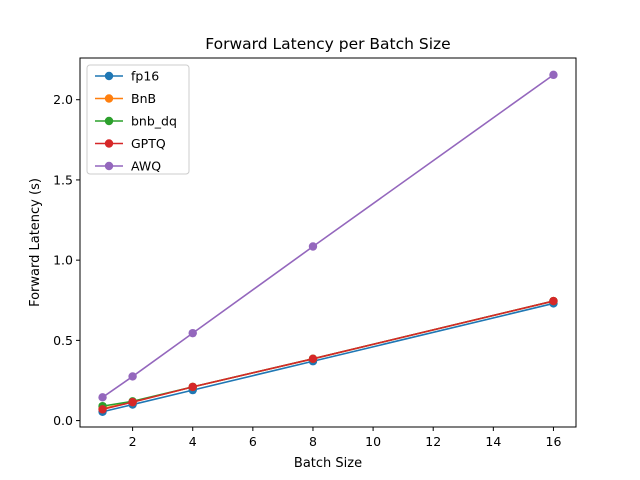 The height and width of the screenshot is (480, 640). I want to click on chart-title: Forward Latency per Batch Size, so click(327, 44).